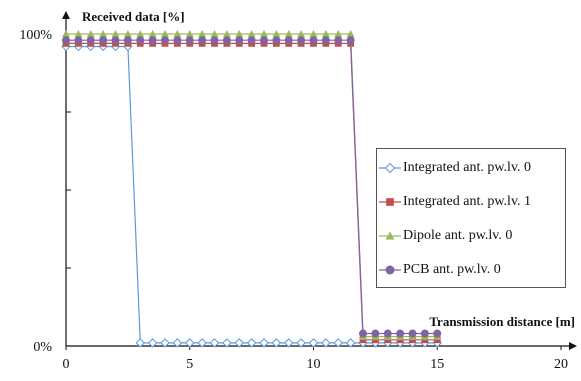  Describe the element at coordinates (561, 364) in the screenshot. I see `x-tick-label: 20` at that location.